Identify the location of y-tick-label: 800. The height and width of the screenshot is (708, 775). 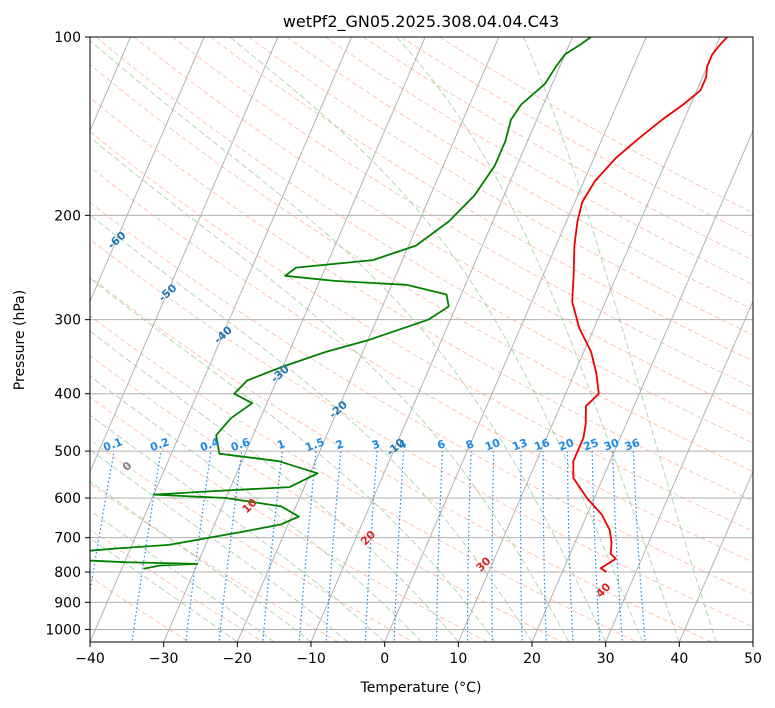
(67, 573).